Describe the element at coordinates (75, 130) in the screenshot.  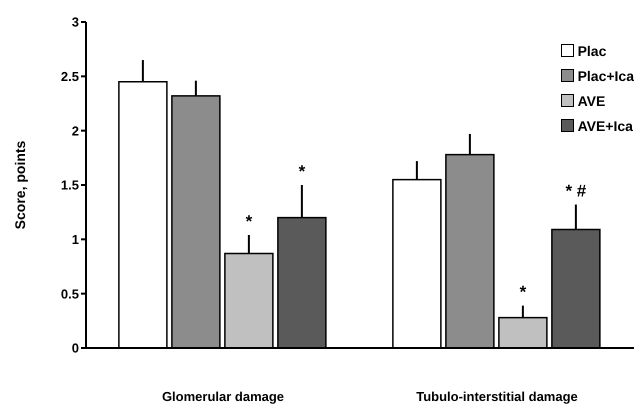
I see `y-tick-label: 2` at that location.